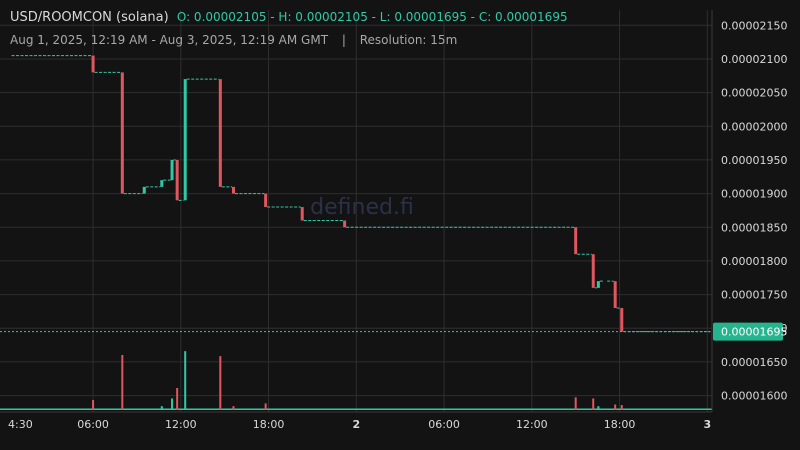 The height and width of the screenshot is (450, 800). Describe the element at coordinates (754, 332) in the screenshot. I see `last-price-label: 0.00001695` at that location.